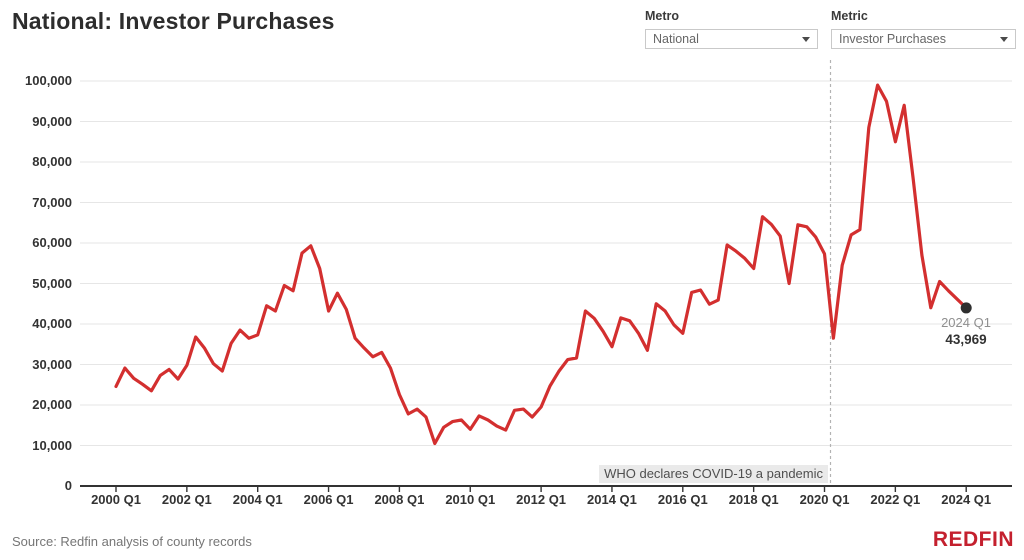 The height and width of the screenshot is (560, 1024). Describe the element at coordinates (186, 499) in the screenshot. I see `x-axis-label: 2002 Q1` at that location.